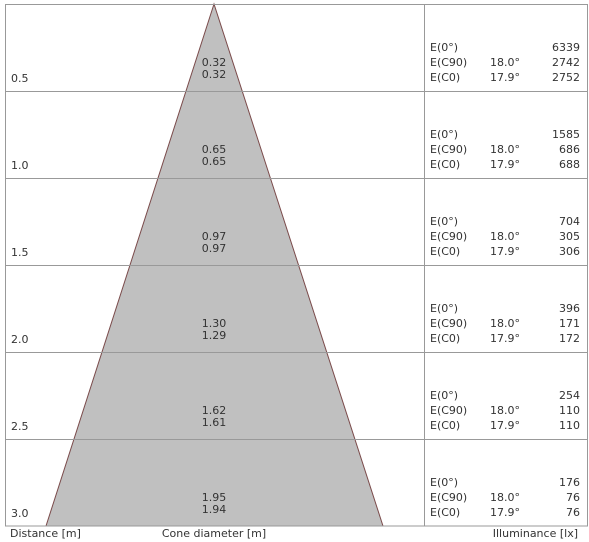 The image size is (589, 542). Describe the element at coordinates (569, 164) in the screenshot. I see `c0-value: 688` at that location.